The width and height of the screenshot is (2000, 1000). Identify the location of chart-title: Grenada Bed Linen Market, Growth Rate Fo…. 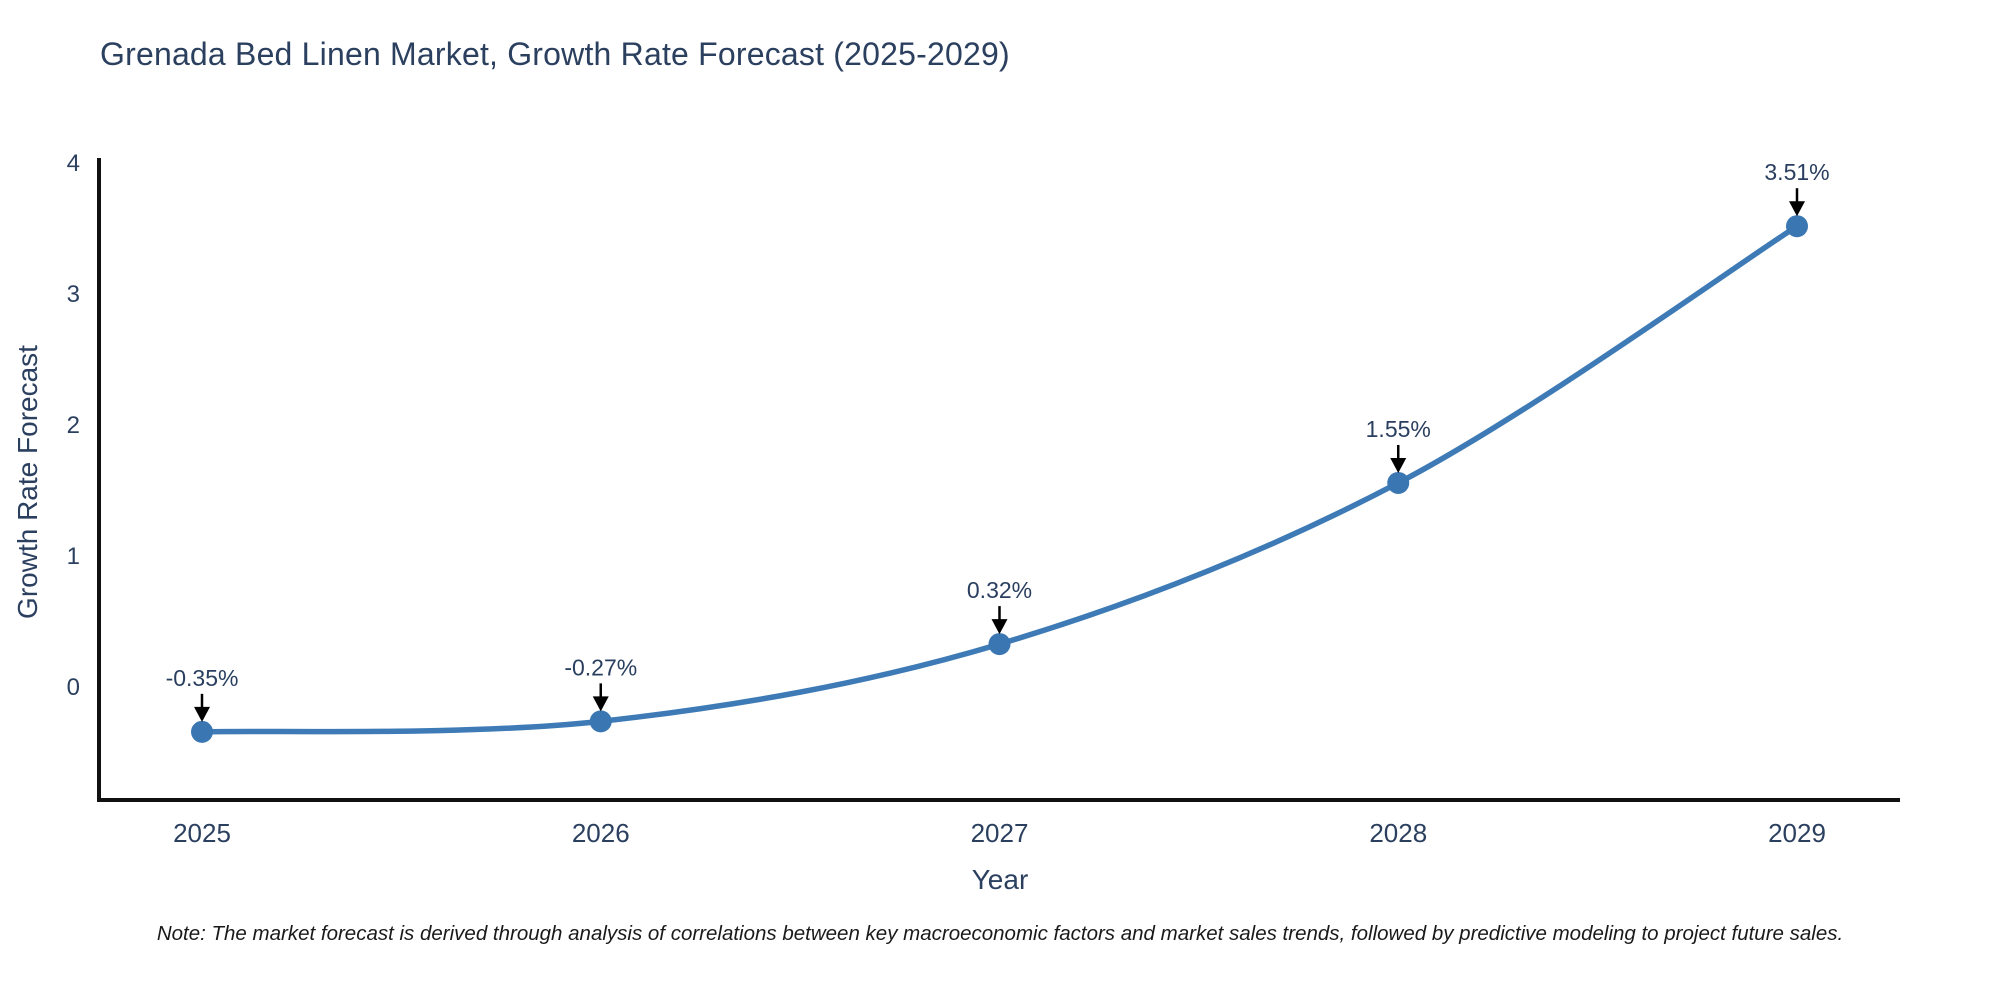
(555, 54).